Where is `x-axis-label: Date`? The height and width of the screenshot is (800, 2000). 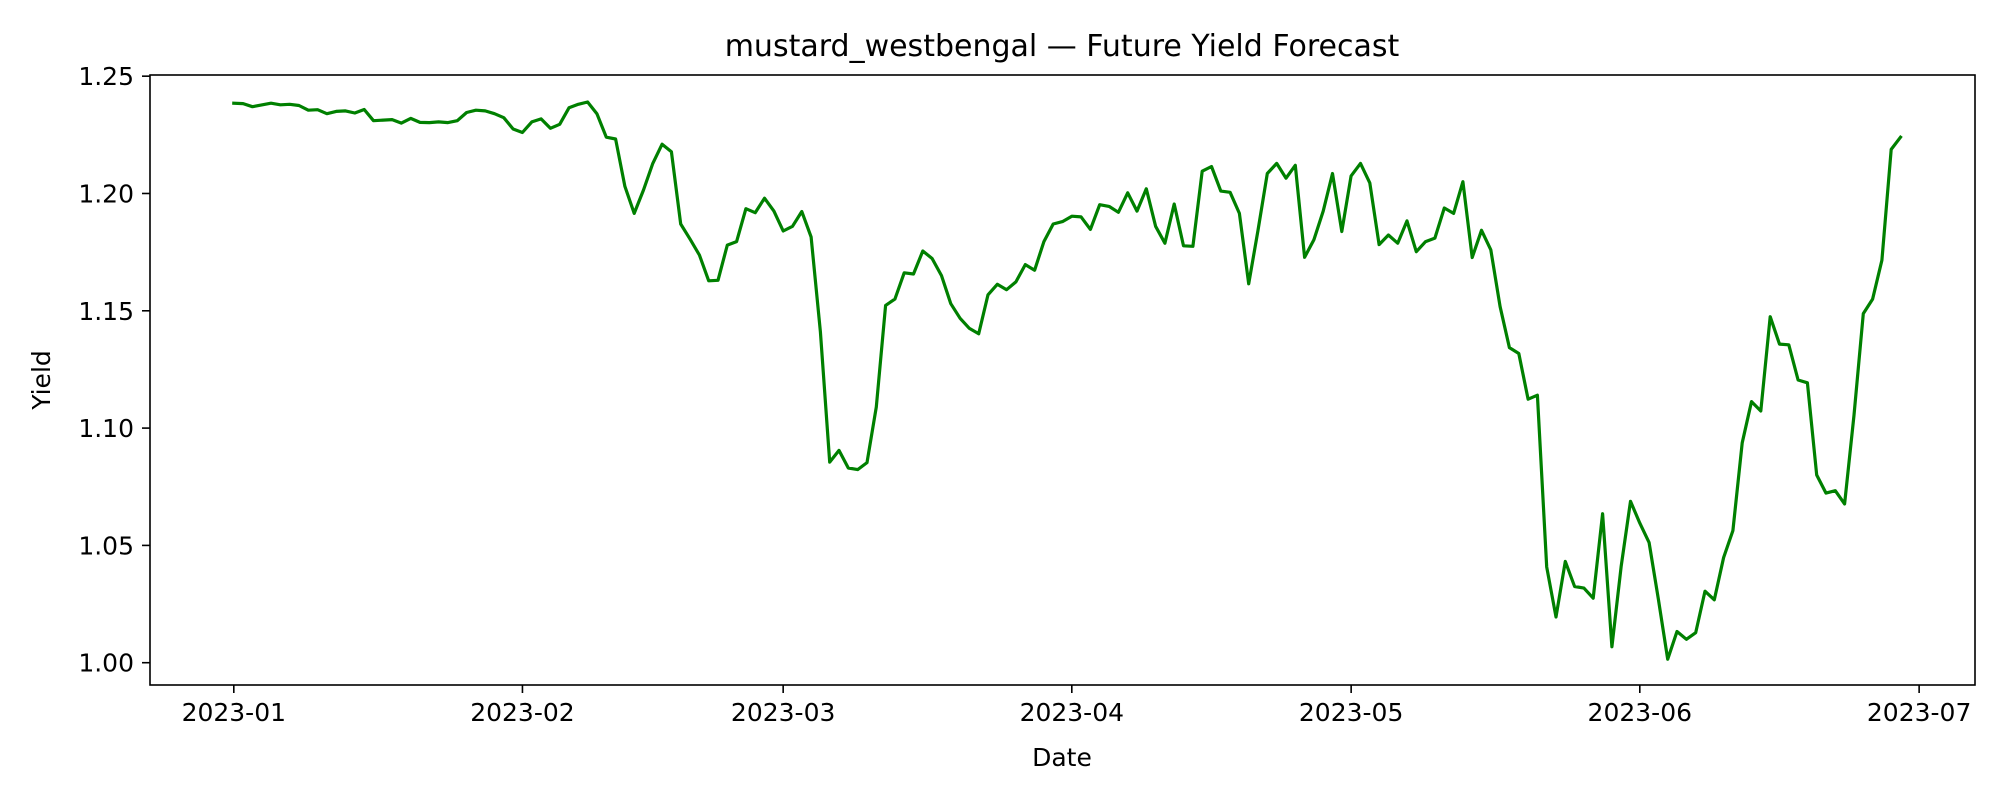
x-axis-label: Date is located at coordinates (1062, 757).